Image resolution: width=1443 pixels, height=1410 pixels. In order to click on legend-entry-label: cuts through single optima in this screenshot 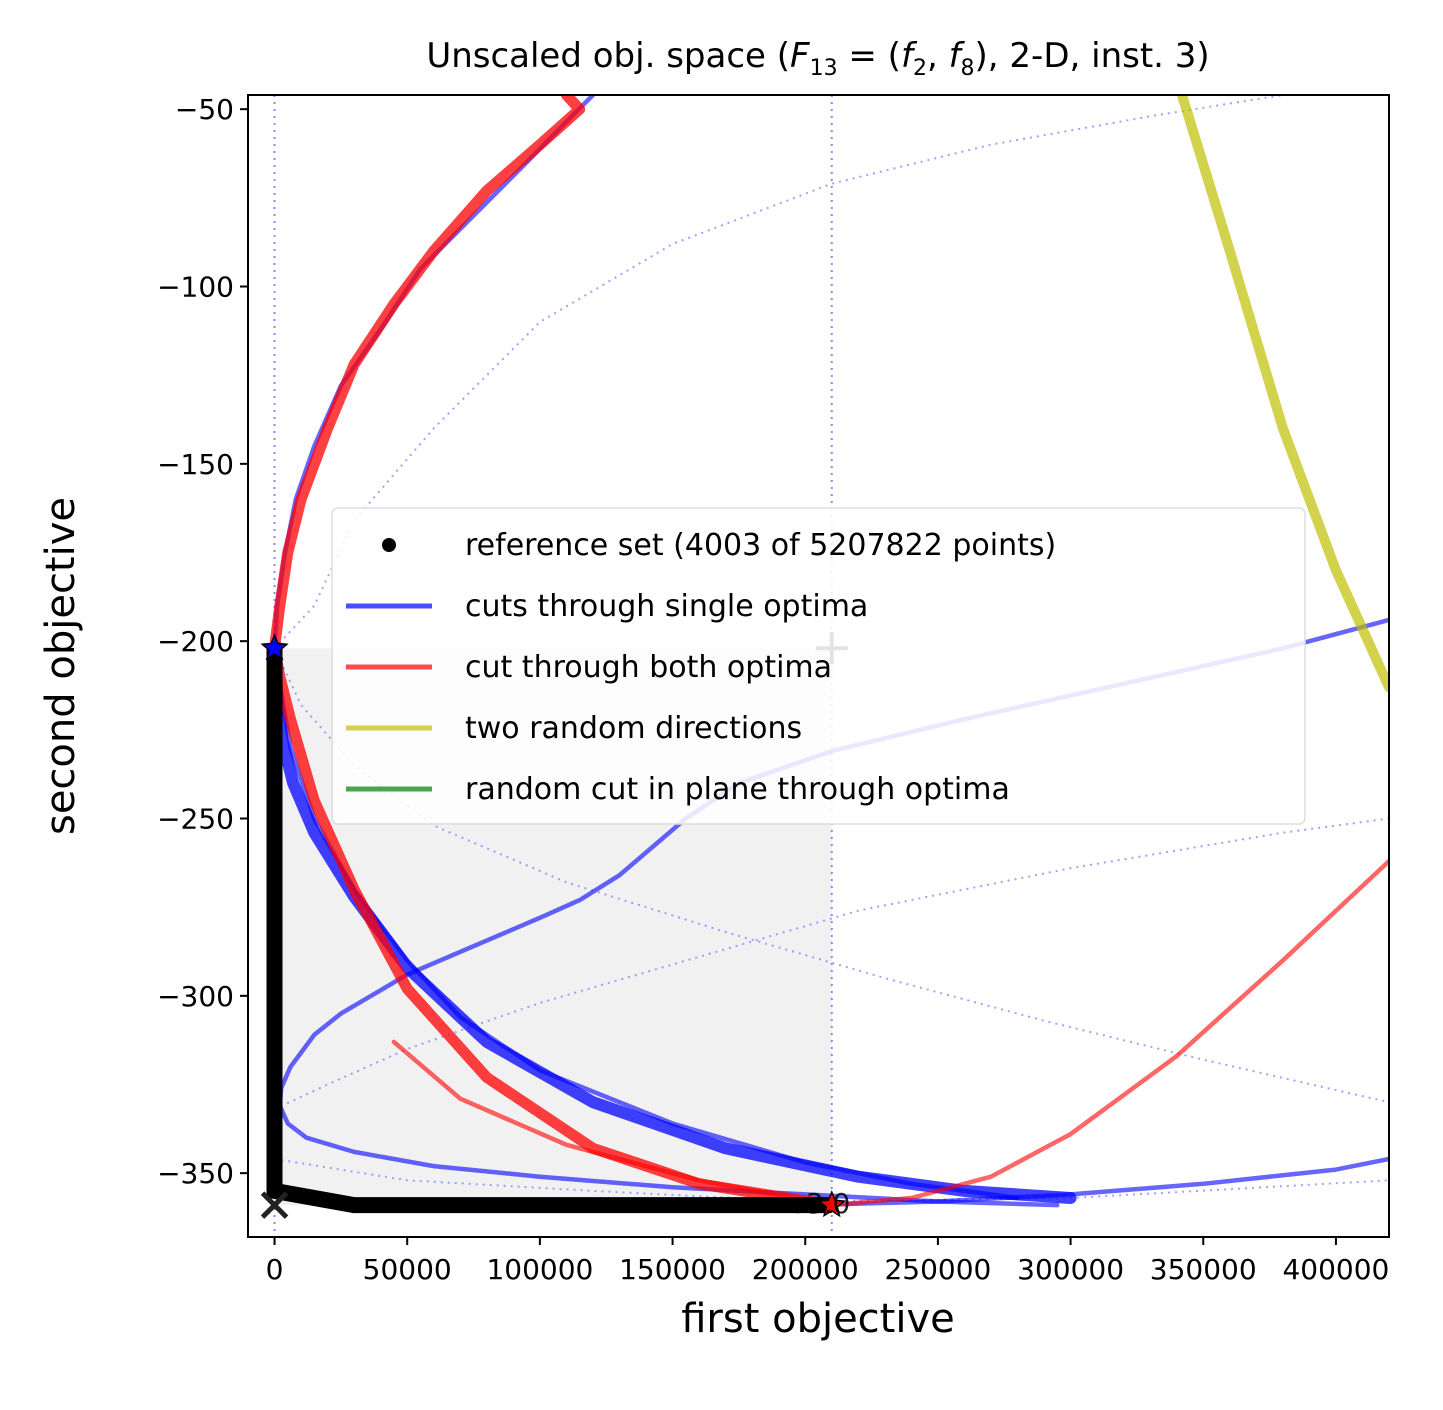, I will do `click(666, 606)`.